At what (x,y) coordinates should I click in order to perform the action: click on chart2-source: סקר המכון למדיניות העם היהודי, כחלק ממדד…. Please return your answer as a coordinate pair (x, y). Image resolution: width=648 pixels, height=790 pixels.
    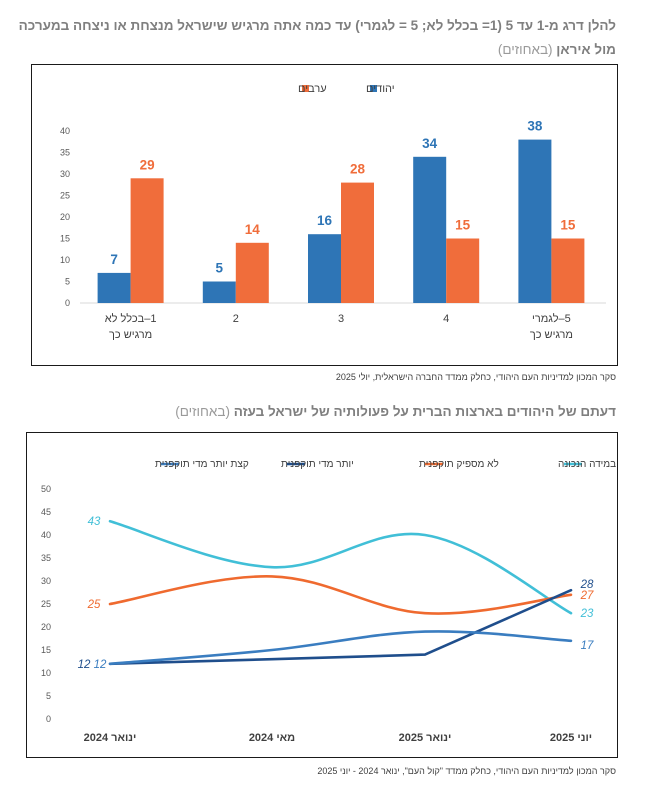
    Looking at the image, I should click on (466, 771).